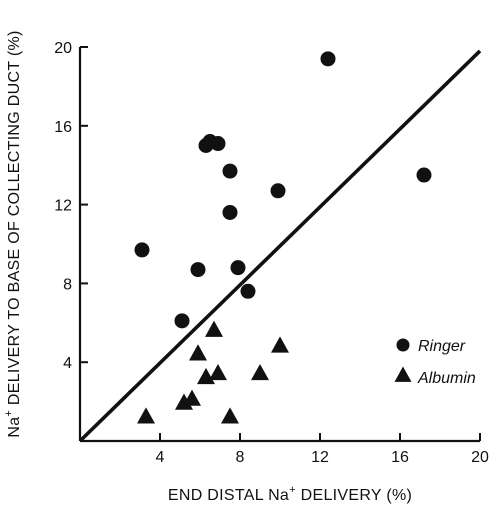  Describe the element at coordinates (63, 48) in the screenshot. I see `y-tick-label: 20` at that location.